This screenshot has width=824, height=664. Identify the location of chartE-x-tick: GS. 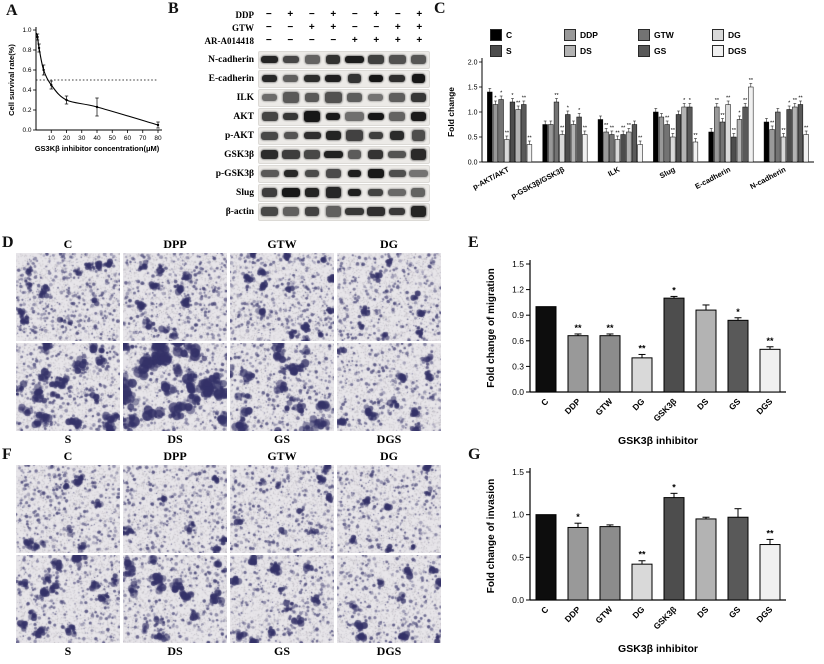
(735, 404).